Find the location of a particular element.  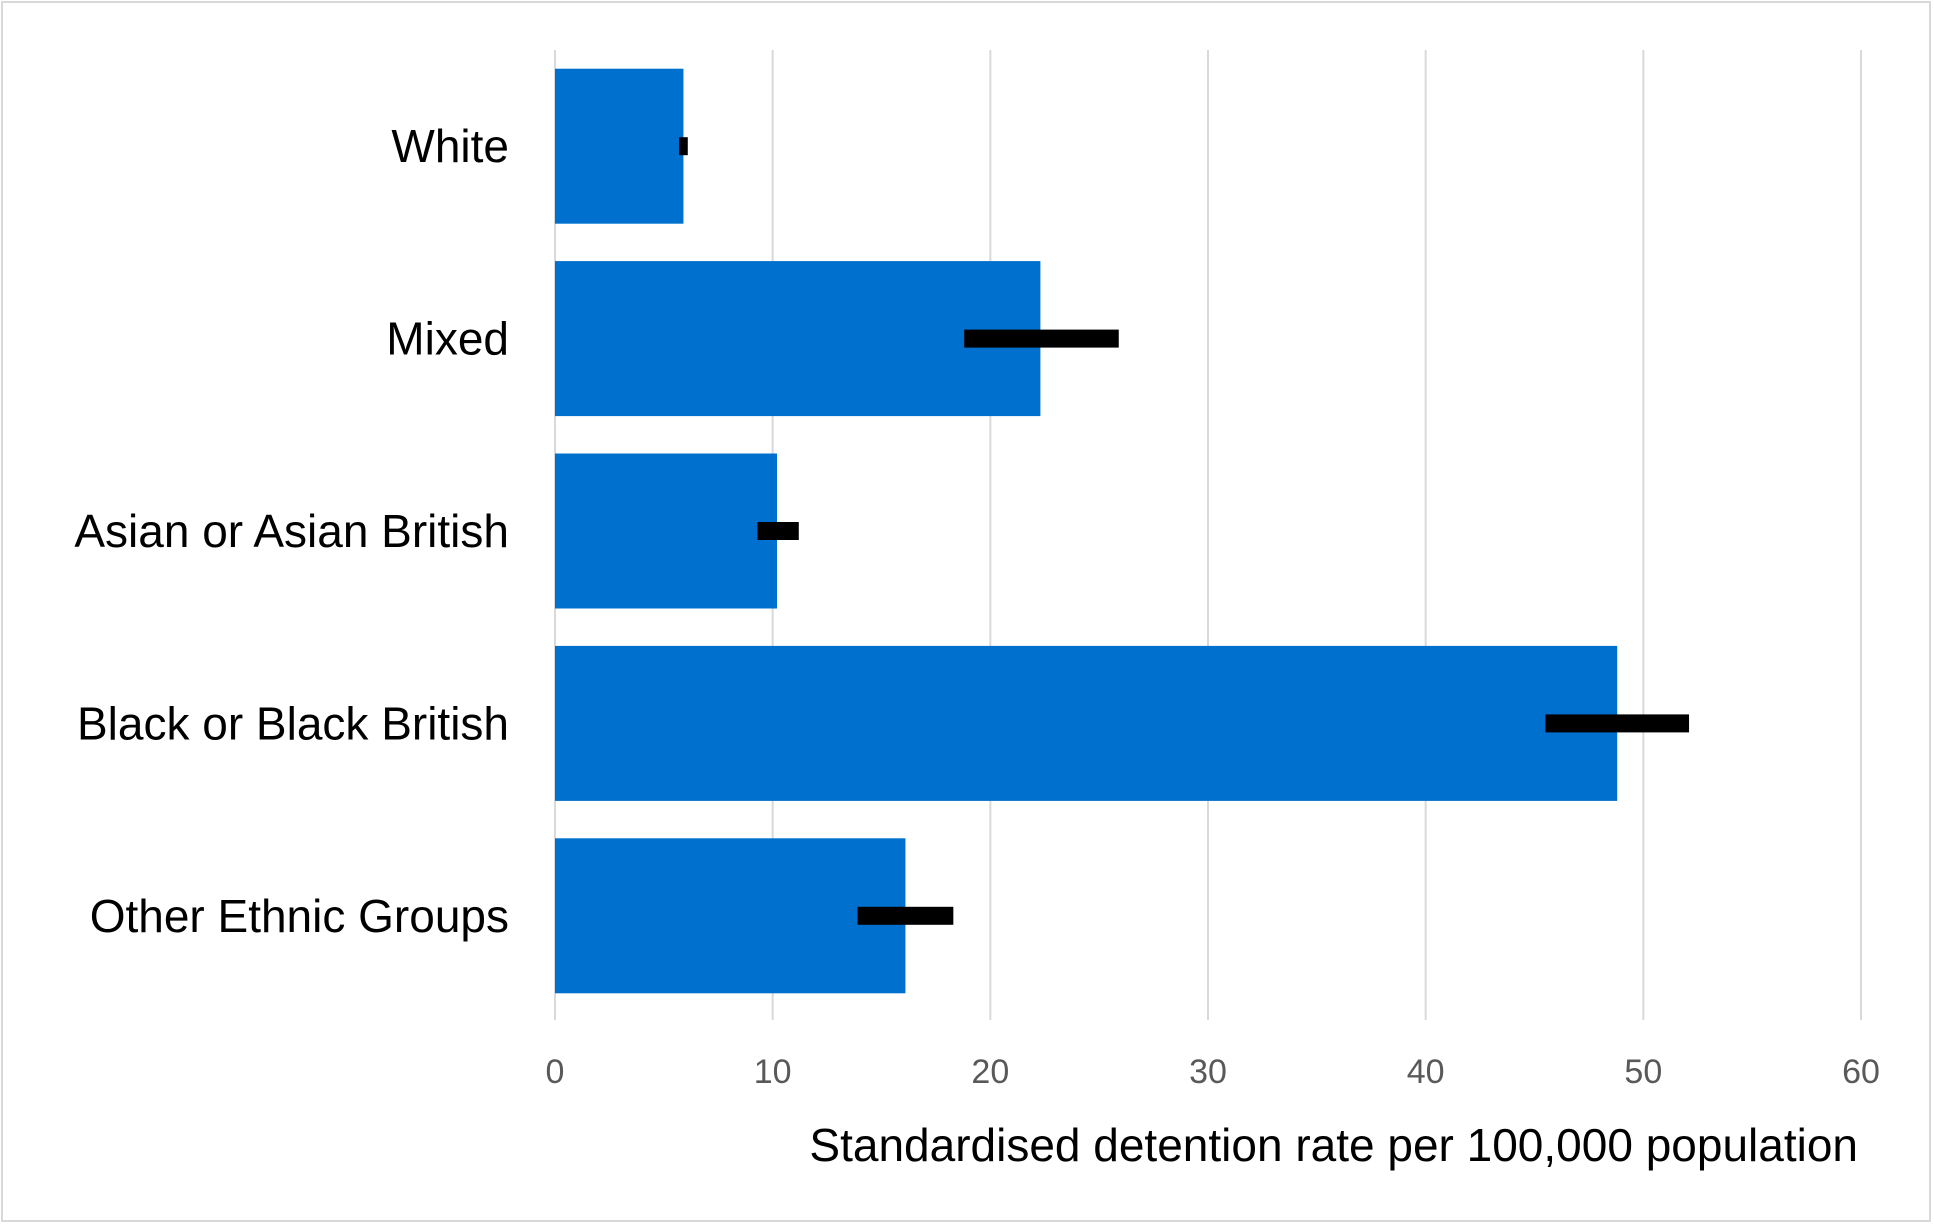

category-label: Asian or Asian British is located at coordinates (291, 531).